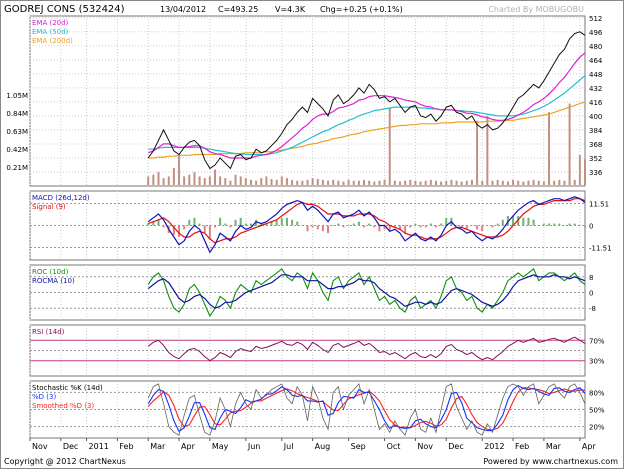  Describe the element at coordinates (53, 281) in the screenshot. I see `roc-legend-1: ROCMA (10)` at that location.